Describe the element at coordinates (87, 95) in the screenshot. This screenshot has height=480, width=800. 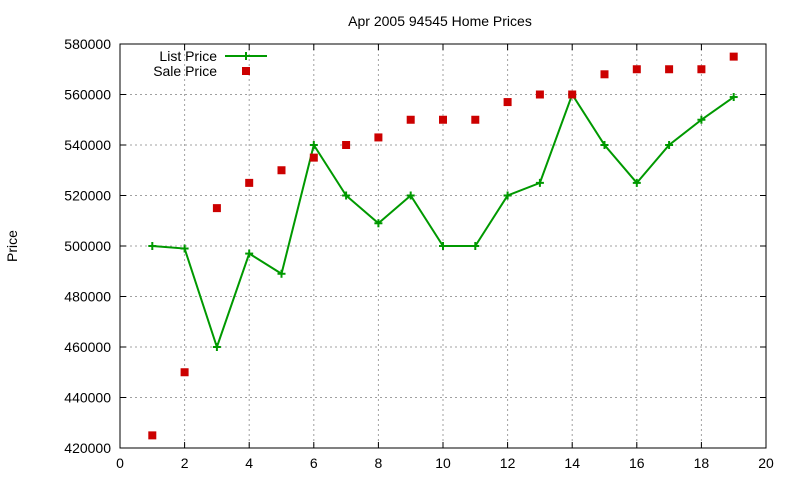
I see `y-tick-label: 560000` at that location.